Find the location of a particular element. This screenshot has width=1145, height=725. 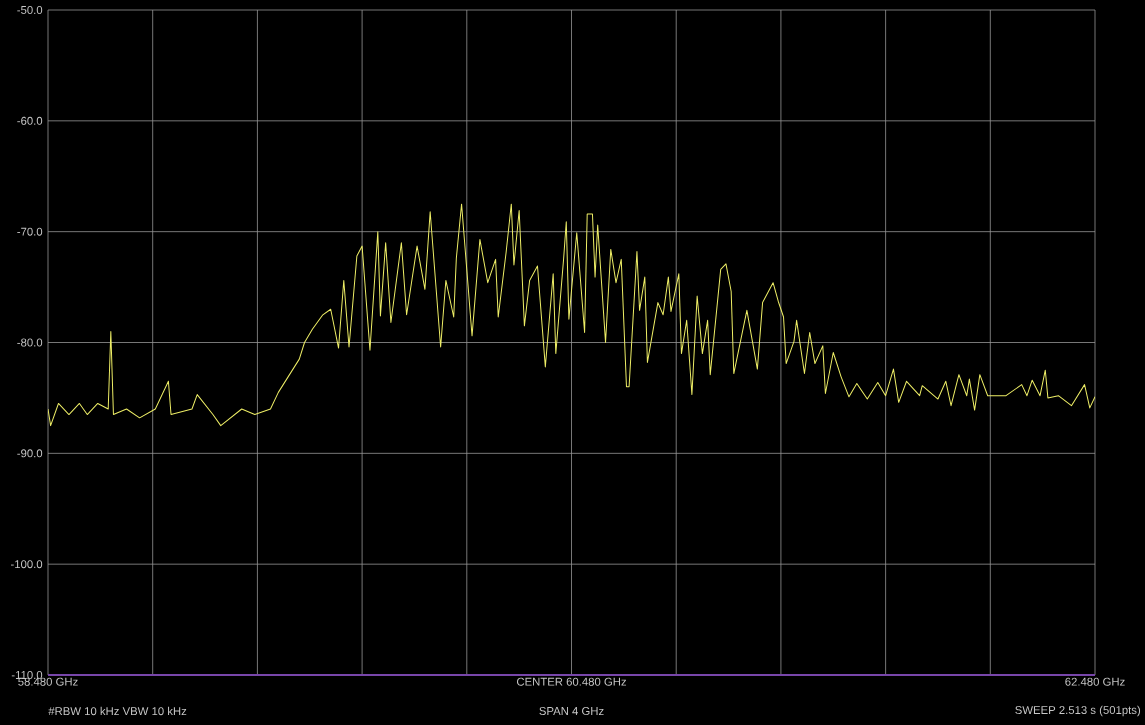

y-tick-label: -110.0 is located at coordinates (27, 675).